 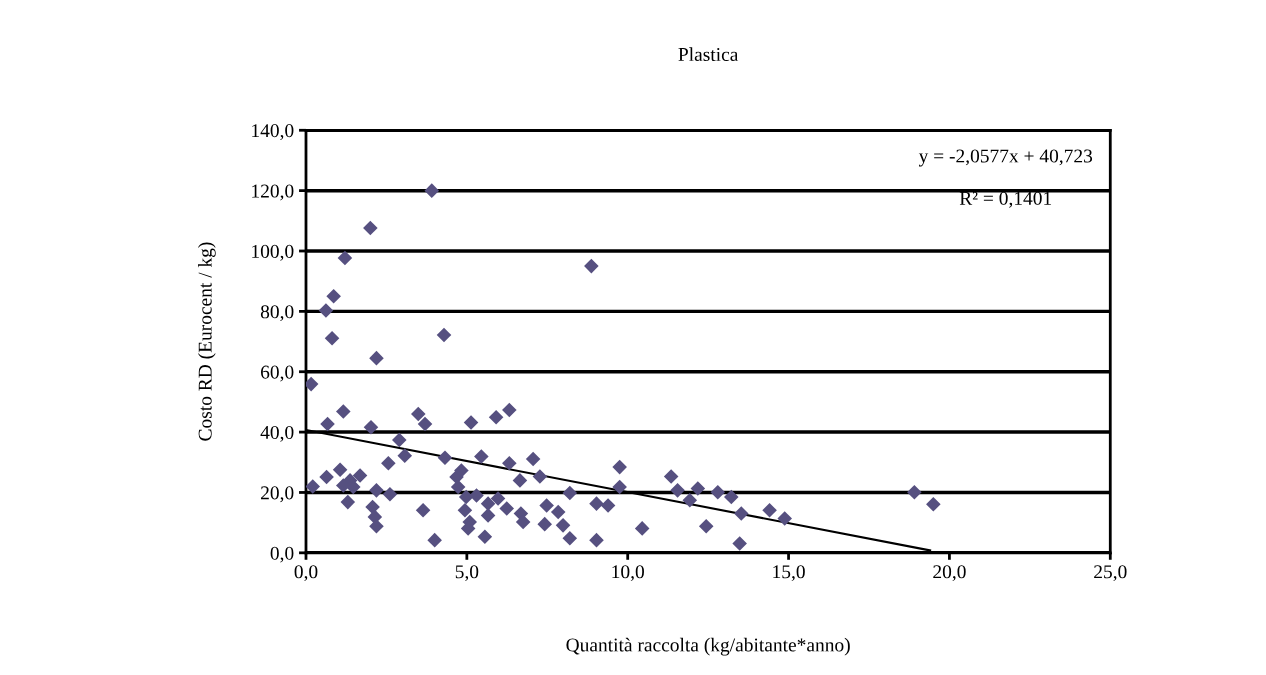 What do you see at coordinates (273, 132) in the screenshot?
I see `y-tick-label: 140,0` at bounding box center [273, 132].